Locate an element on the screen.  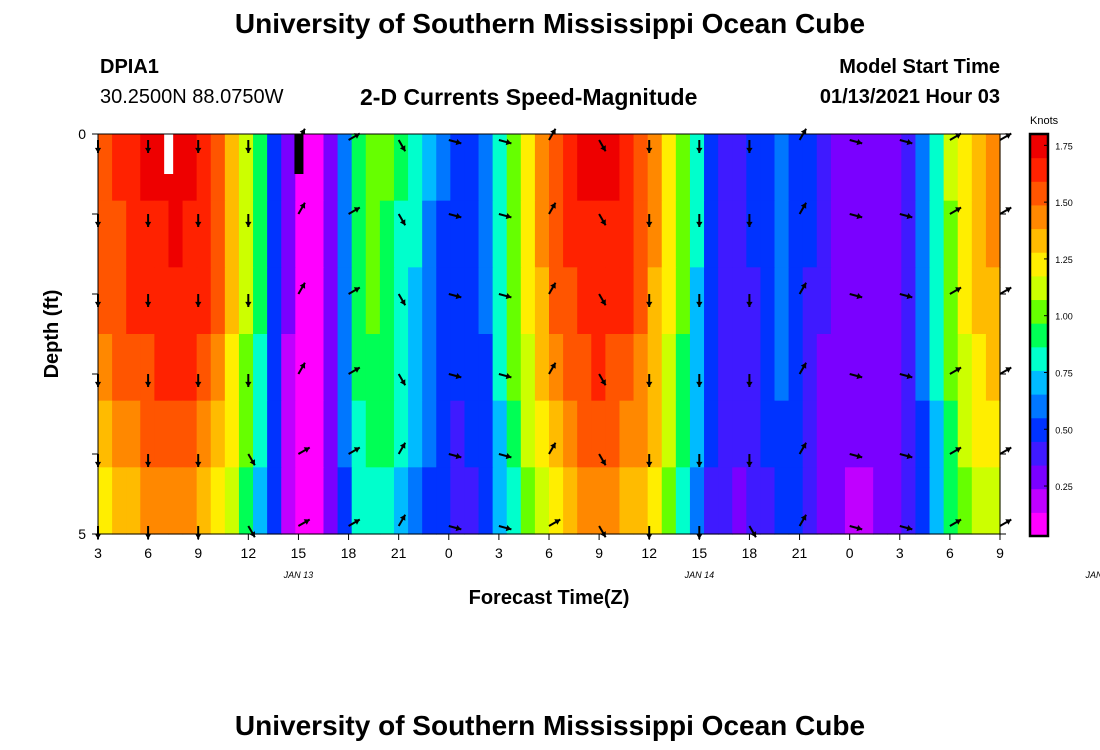
x-tick-label: 21 is located at coordinates (800, 553).